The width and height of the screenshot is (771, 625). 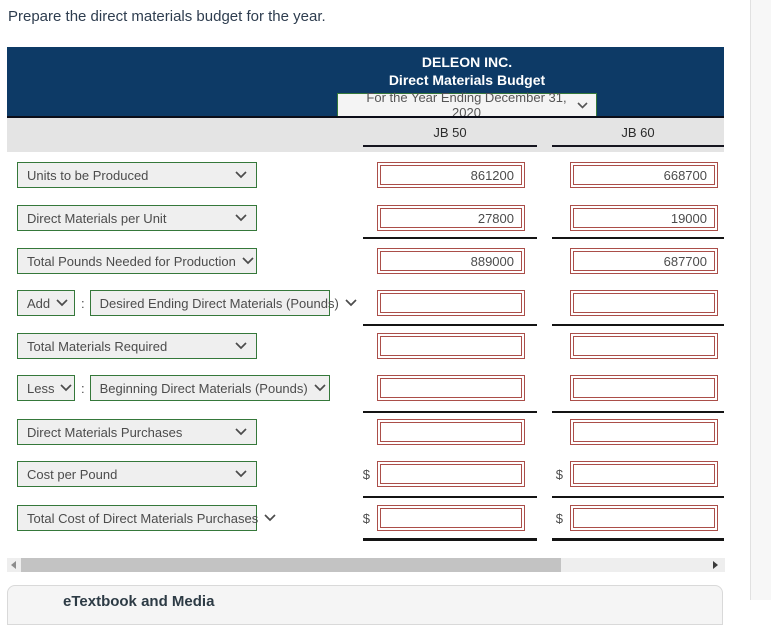 I want to click on row-label-select-total-cost-dm-purchases: Total Cost of Direct Materials Purchases, so click(x=146, y=518).